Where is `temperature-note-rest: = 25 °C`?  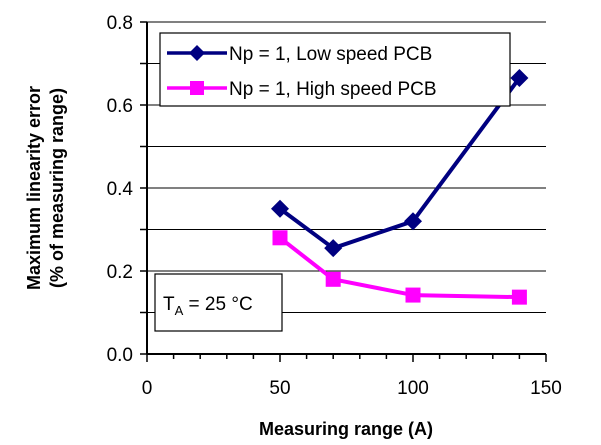 temperature-note-rest: = 25 °C is located at coordinates (217, 304).